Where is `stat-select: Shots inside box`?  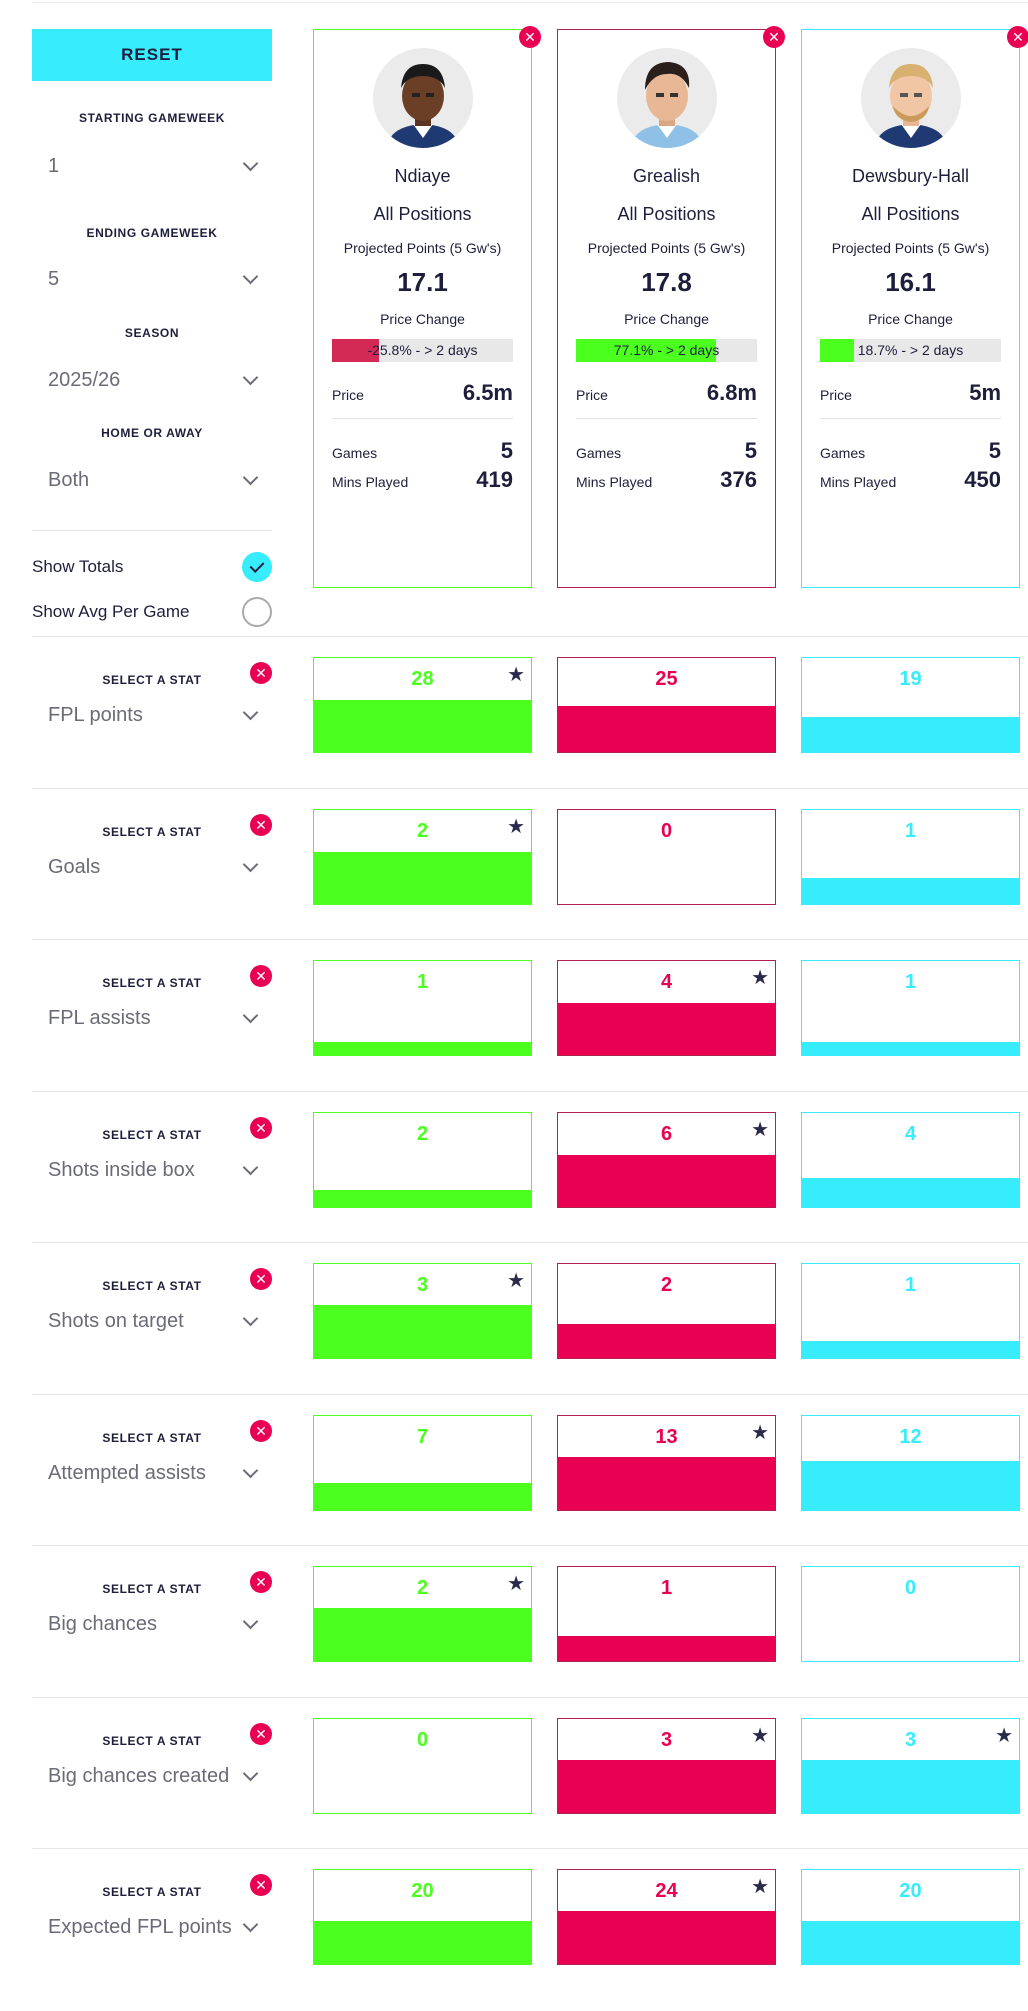
stat-select: Shots inside box is located at coordinates (156, 1170).